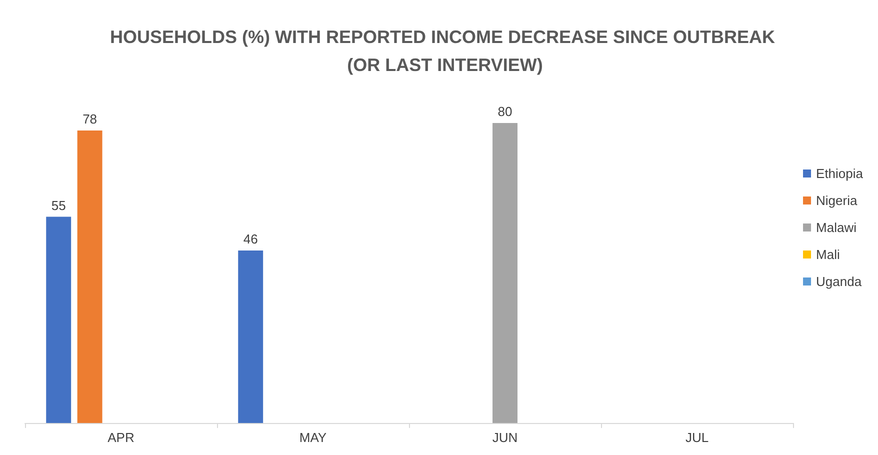 This screenshot has width=878, height=455. Describe the element at coordinates (90, 119) in the screenshot. I see `data-label: 78` at that location.